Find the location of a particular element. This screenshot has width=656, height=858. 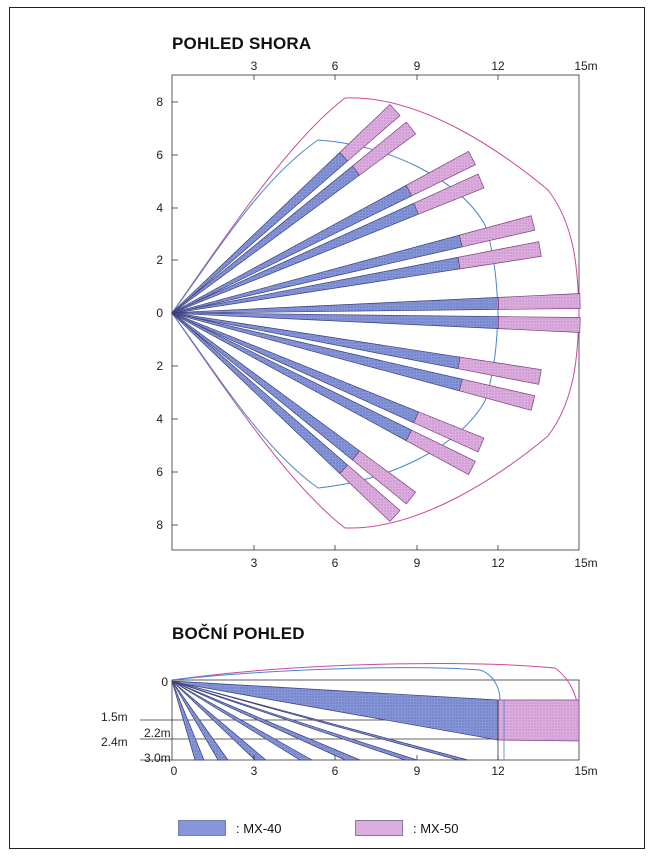

side-view-title: BOČNÍ POHLED is located at coordinates (238, 633).